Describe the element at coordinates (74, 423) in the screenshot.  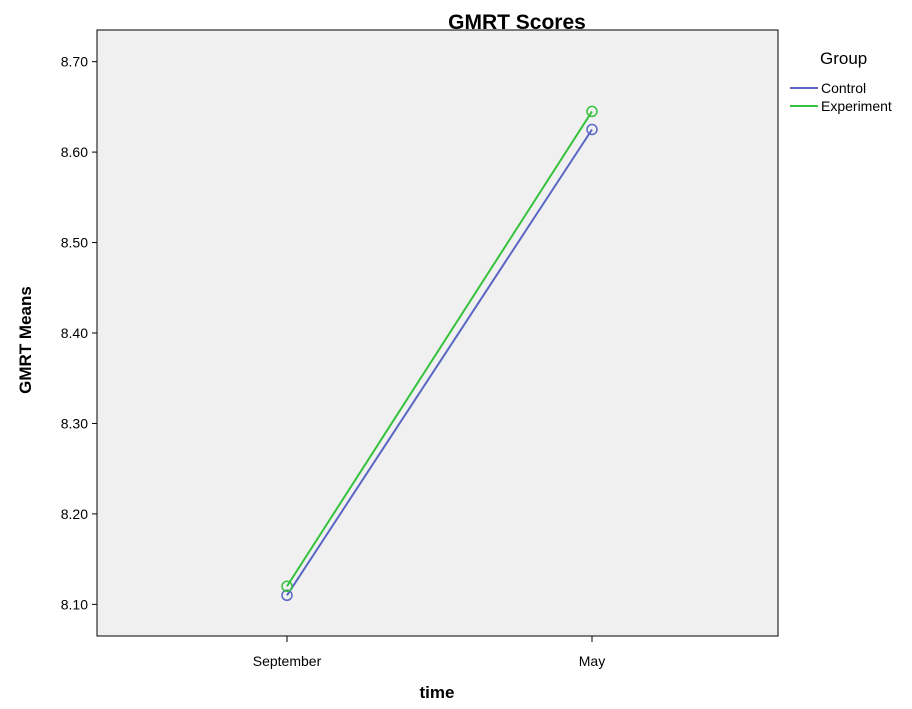
I see `y-tick-label: 8.30` at that location.